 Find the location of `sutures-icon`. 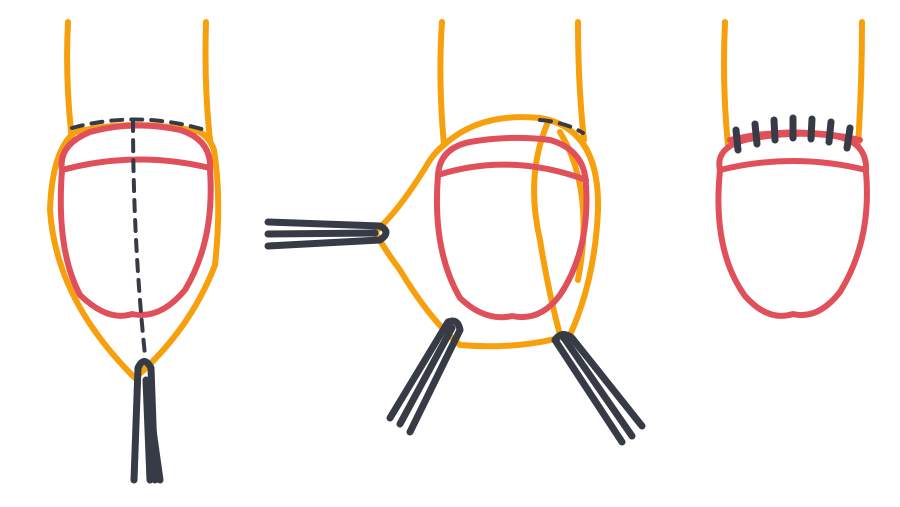

sutures-icon is located at coordinates (793, 134).